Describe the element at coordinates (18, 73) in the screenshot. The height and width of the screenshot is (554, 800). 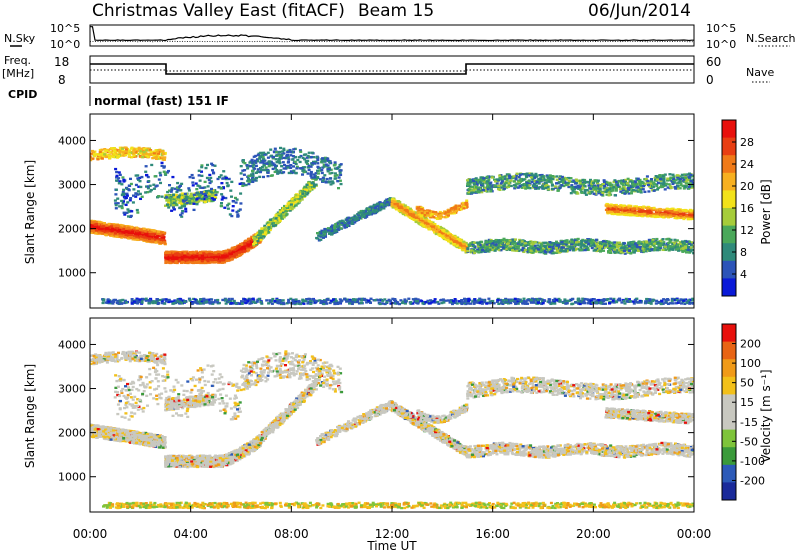
I see `freq-label-line2: [MHz]` at that location.